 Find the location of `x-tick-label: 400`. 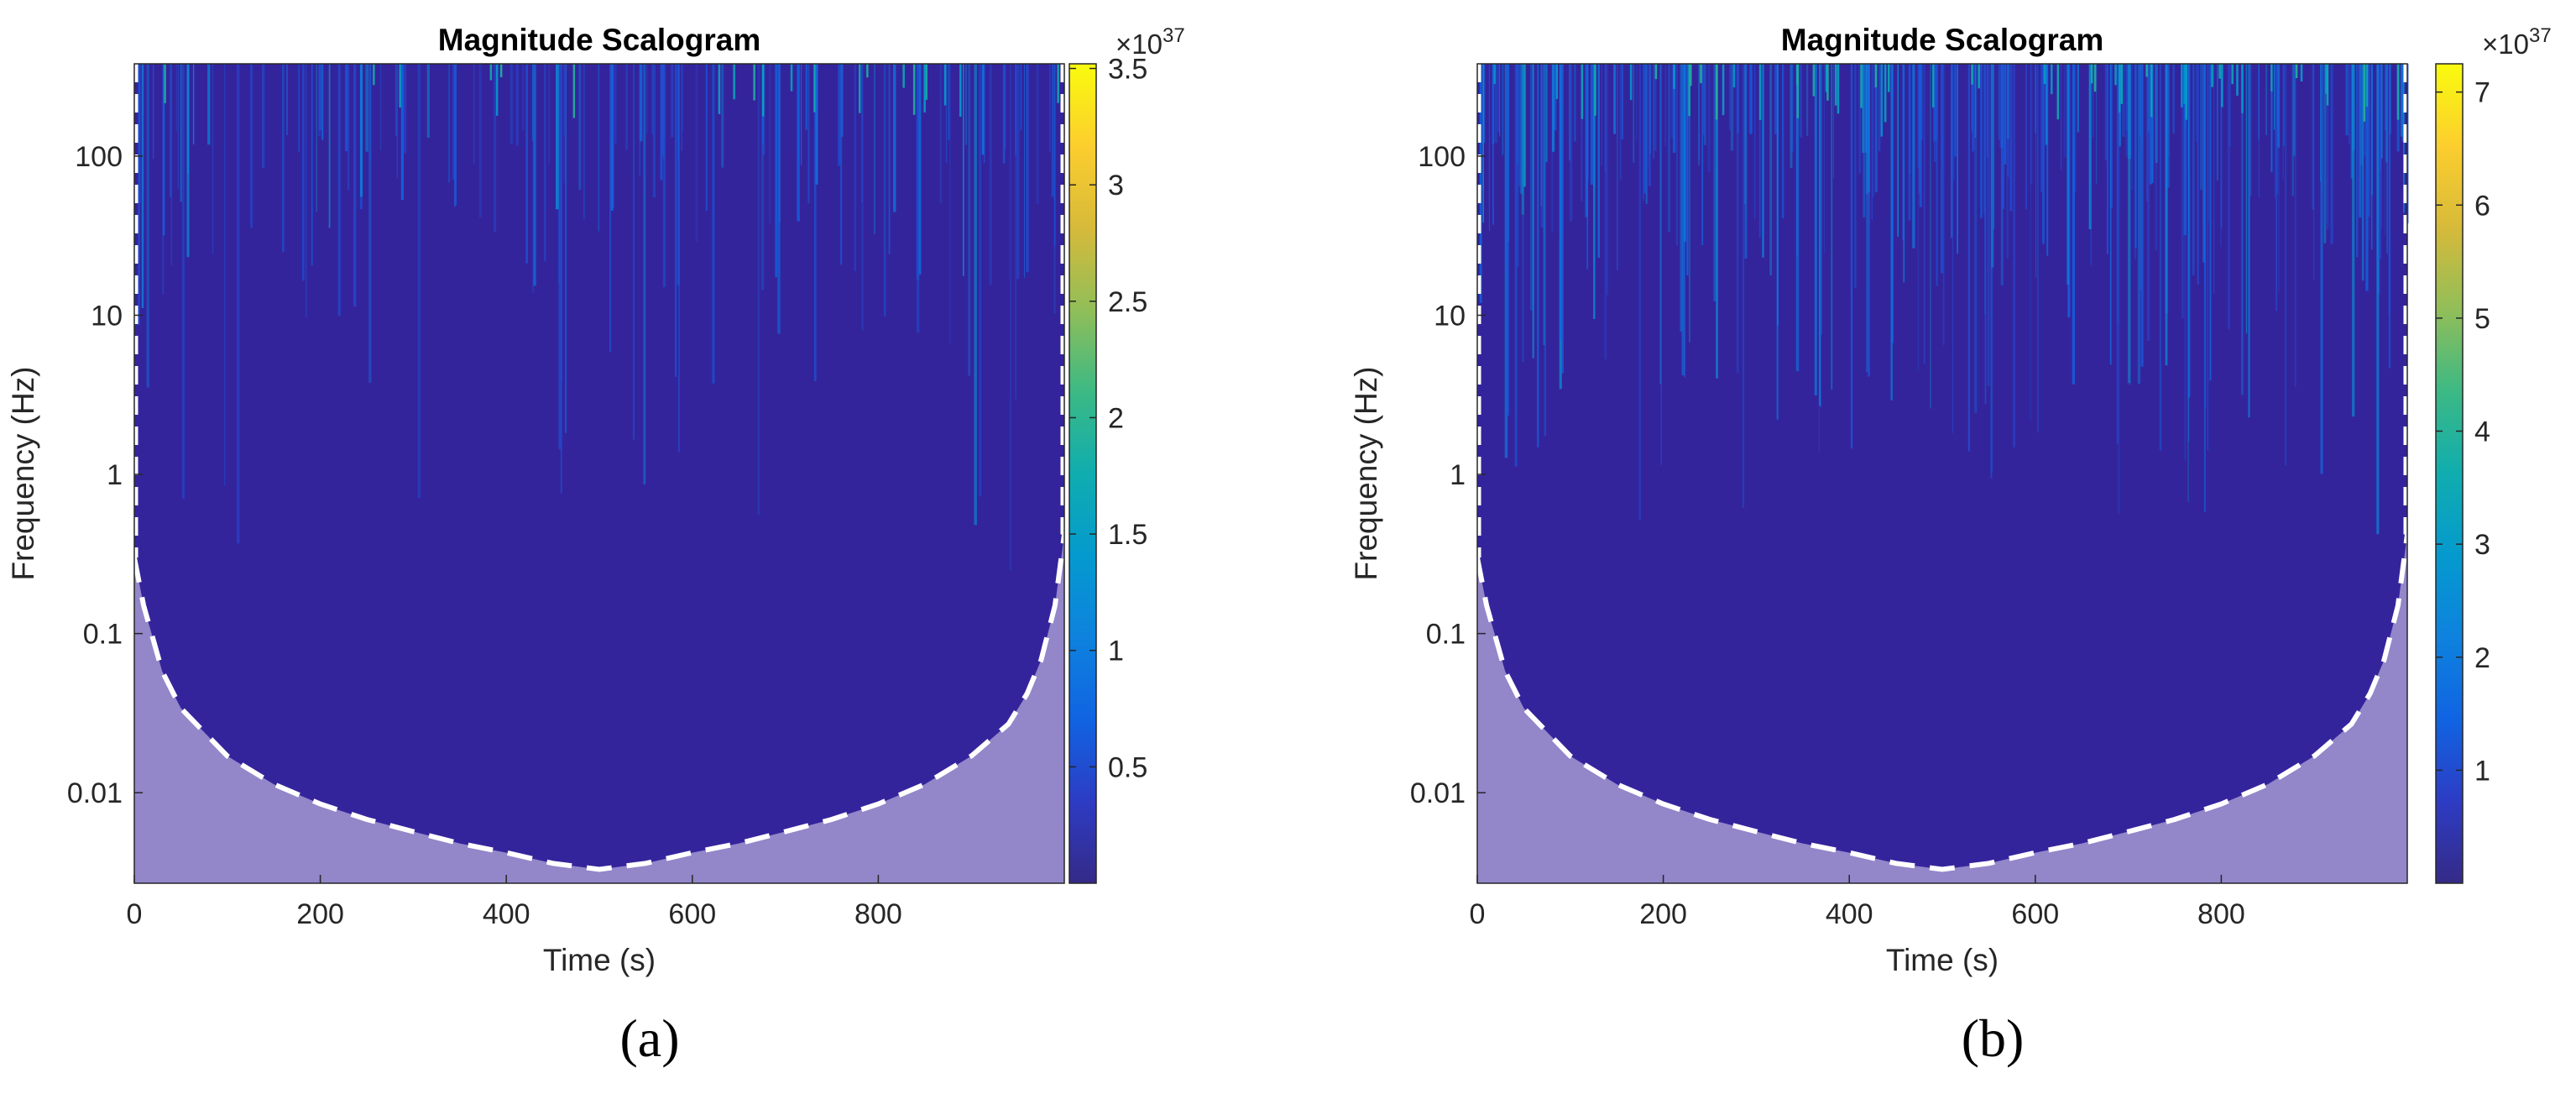

x-tick-label: 400 is located at coordinates (1849, 914).